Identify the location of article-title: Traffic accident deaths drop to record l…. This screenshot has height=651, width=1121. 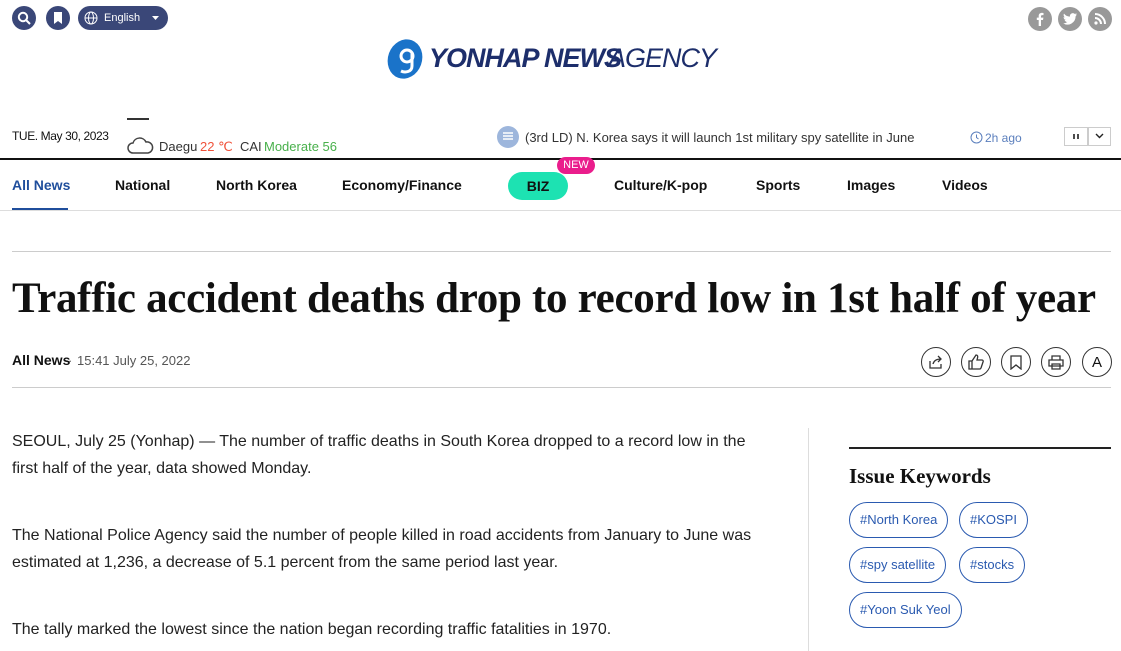
(554, 298).